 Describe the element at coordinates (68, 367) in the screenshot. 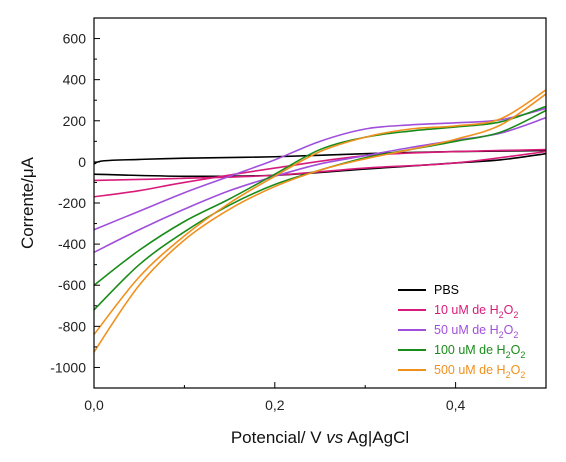

I see `y-tick-label: -1000` at that location.